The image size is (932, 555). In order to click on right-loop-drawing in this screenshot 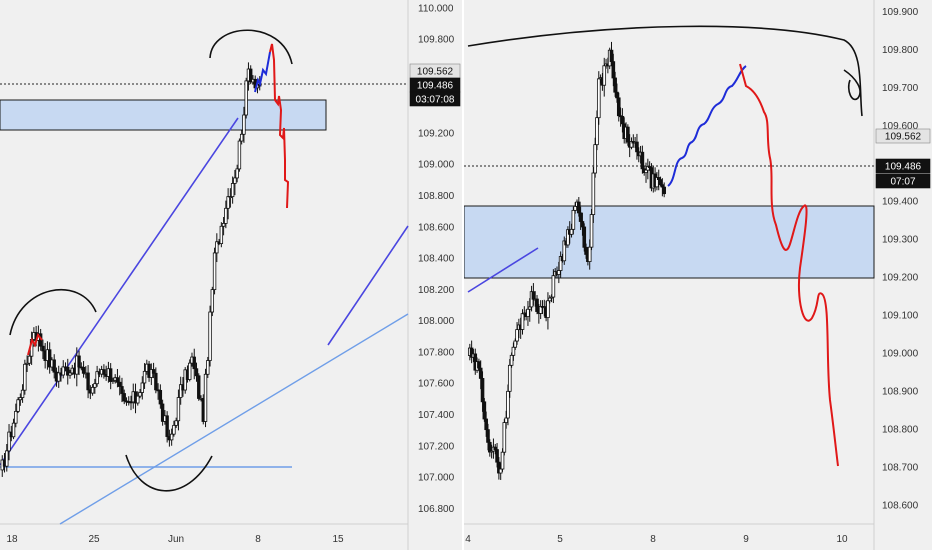, I will do `click(852, 85)`.